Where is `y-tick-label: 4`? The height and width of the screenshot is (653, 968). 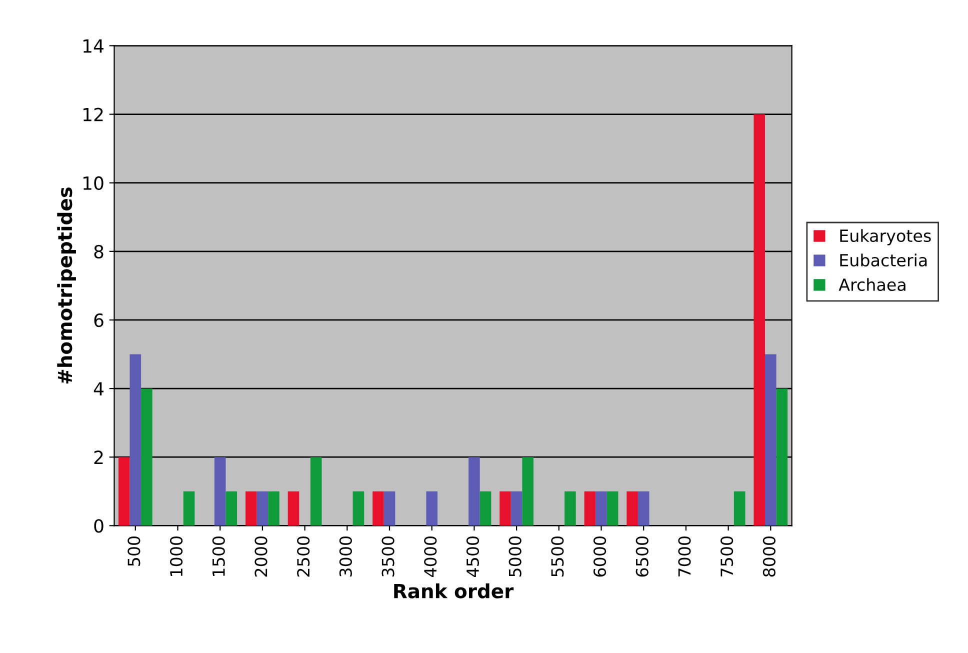
y-tick-label: 4 is located at coordinates (99, 389).